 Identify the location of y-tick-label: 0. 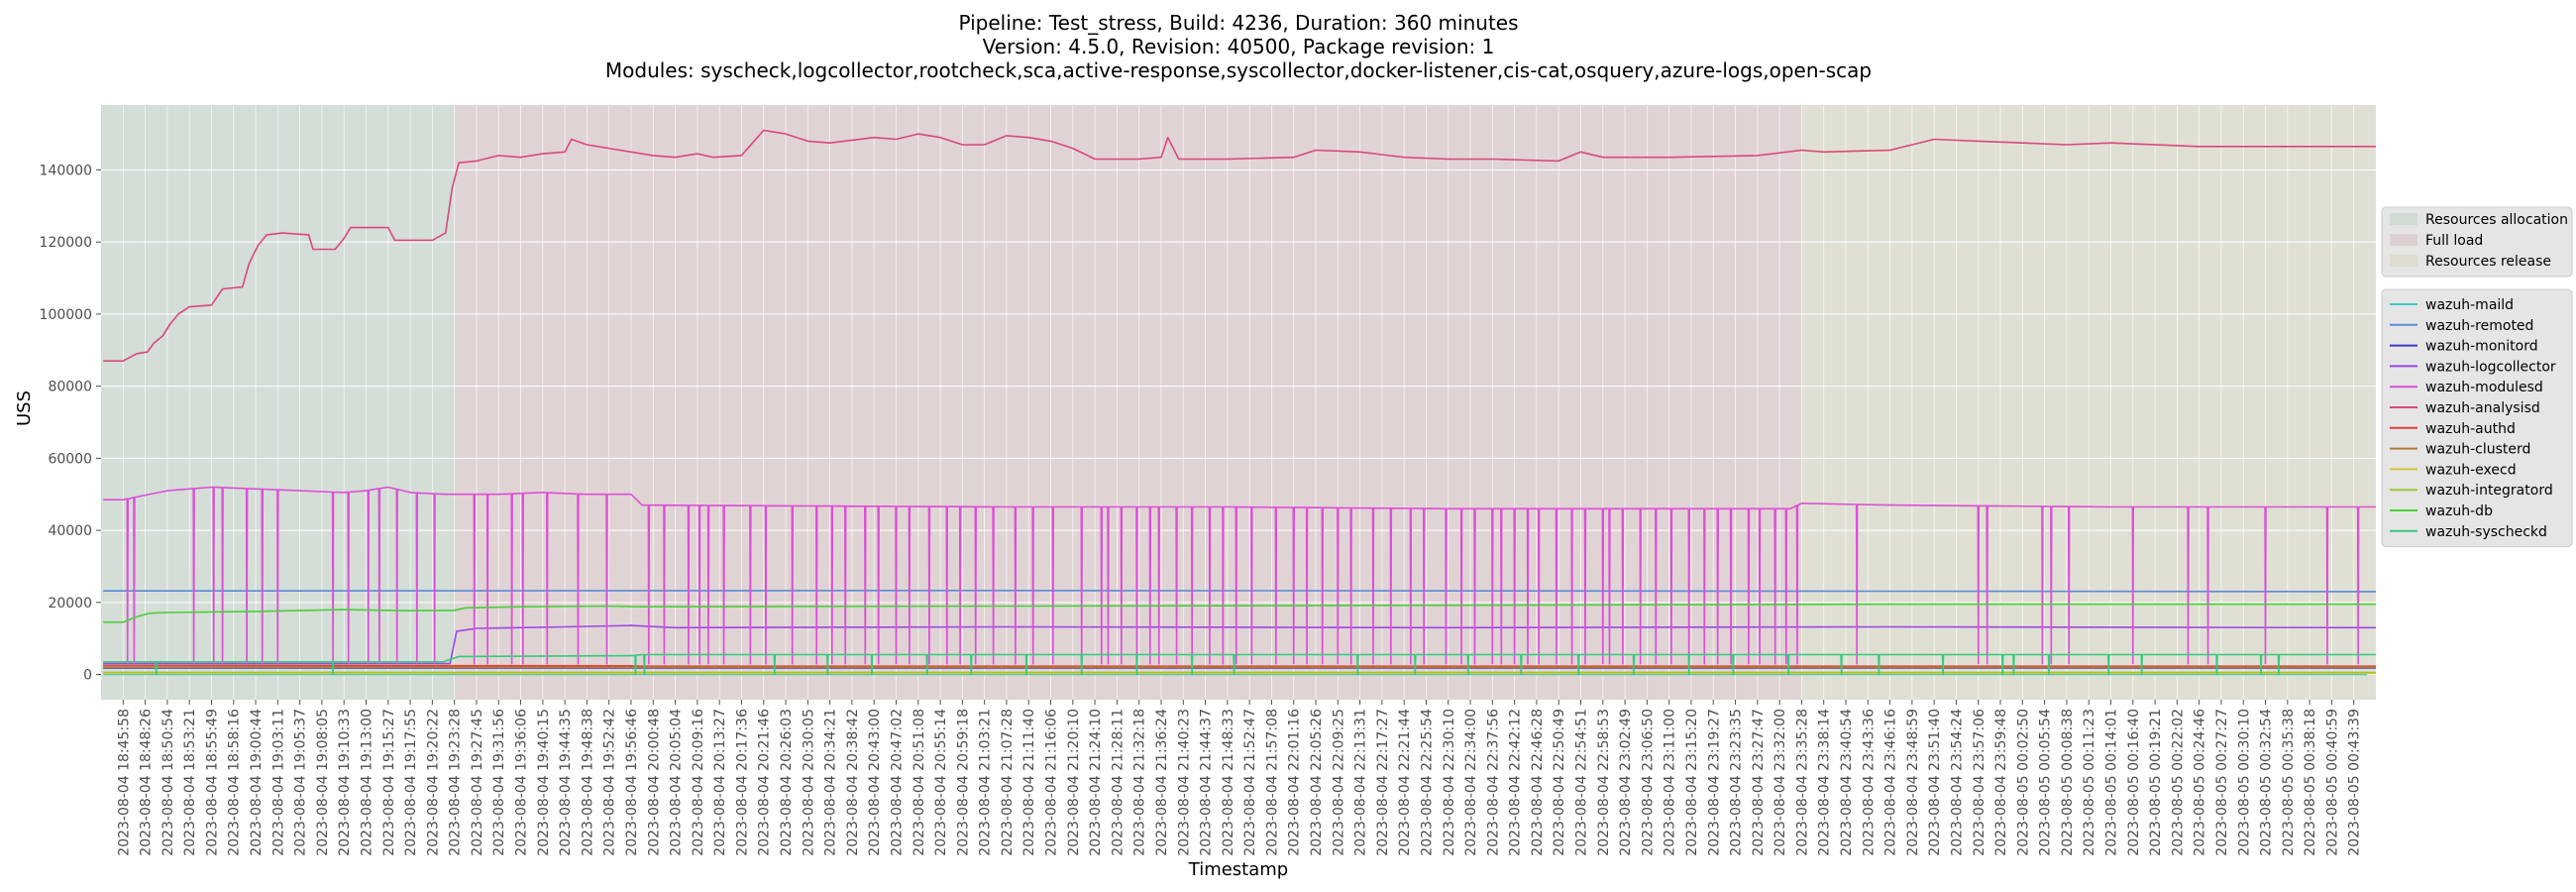
(88, 676).